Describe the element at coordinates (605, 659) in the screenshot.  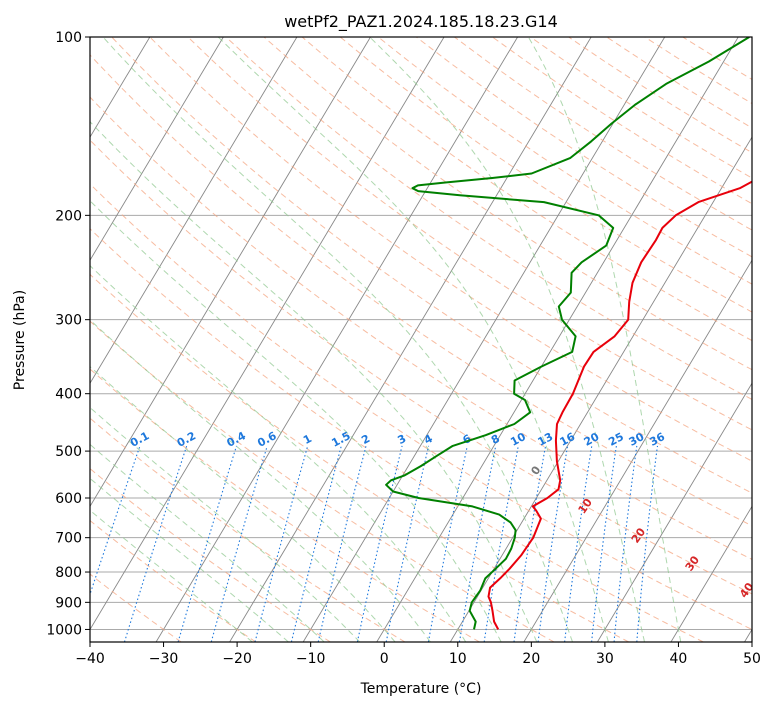
I see `x-tick-label: 30` at that location.